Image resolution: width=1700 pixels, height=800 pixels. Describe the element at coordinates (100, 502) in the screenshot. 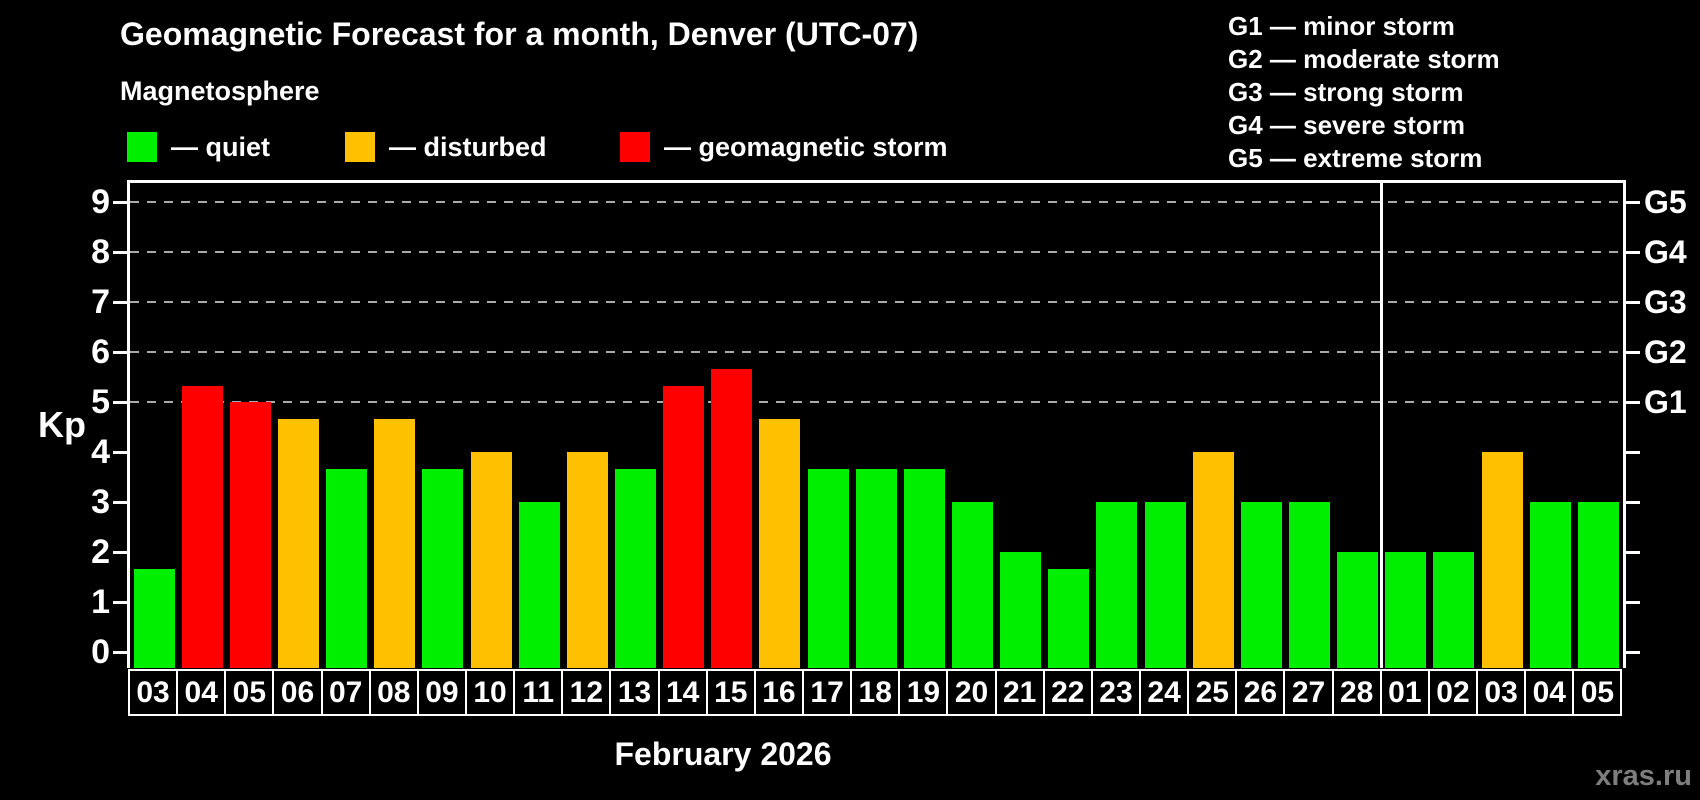

I see `y-axis-label-3: 3` at that location.